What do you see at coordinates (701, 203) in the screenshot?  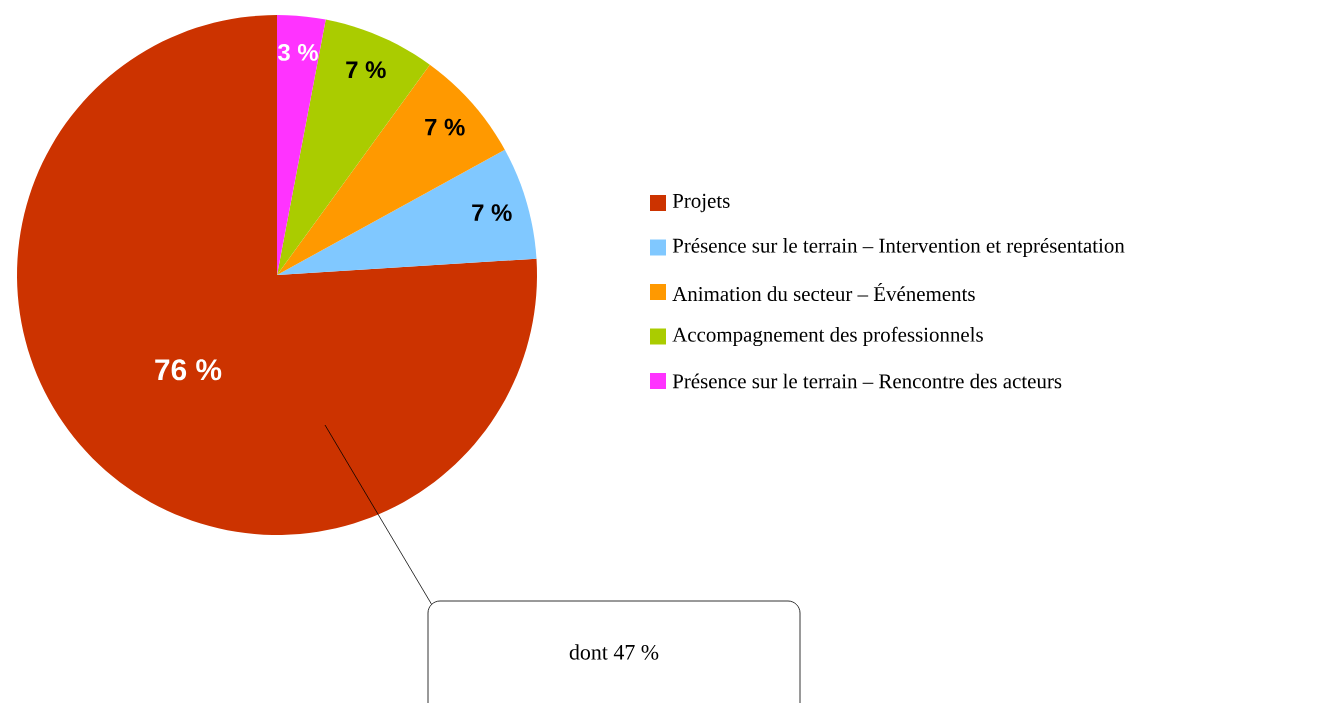 I see `legend-label: Projets` at bounding box center [701, 203].